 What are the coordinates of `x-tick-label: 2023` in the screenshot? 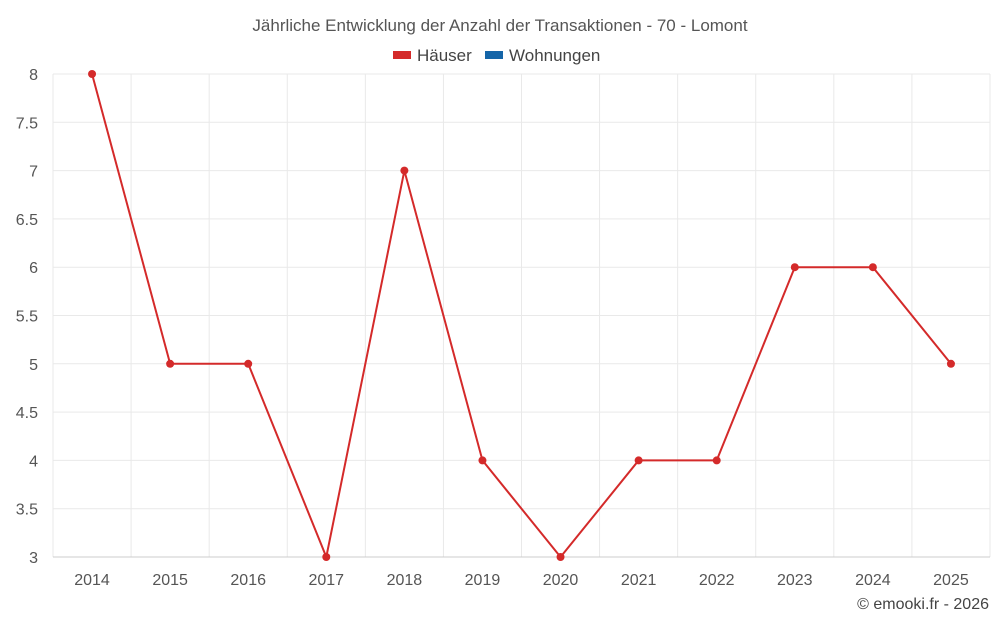 It's located at (795, 580).